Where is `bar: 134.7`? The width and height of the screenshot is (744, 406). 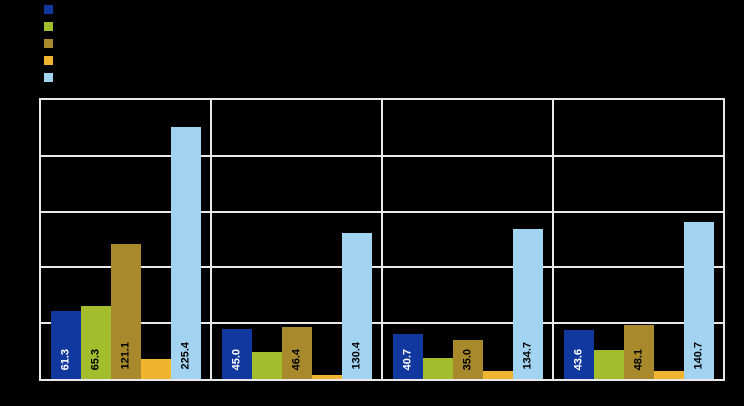 bar: 134.7 is located at coordinates (527, 303).